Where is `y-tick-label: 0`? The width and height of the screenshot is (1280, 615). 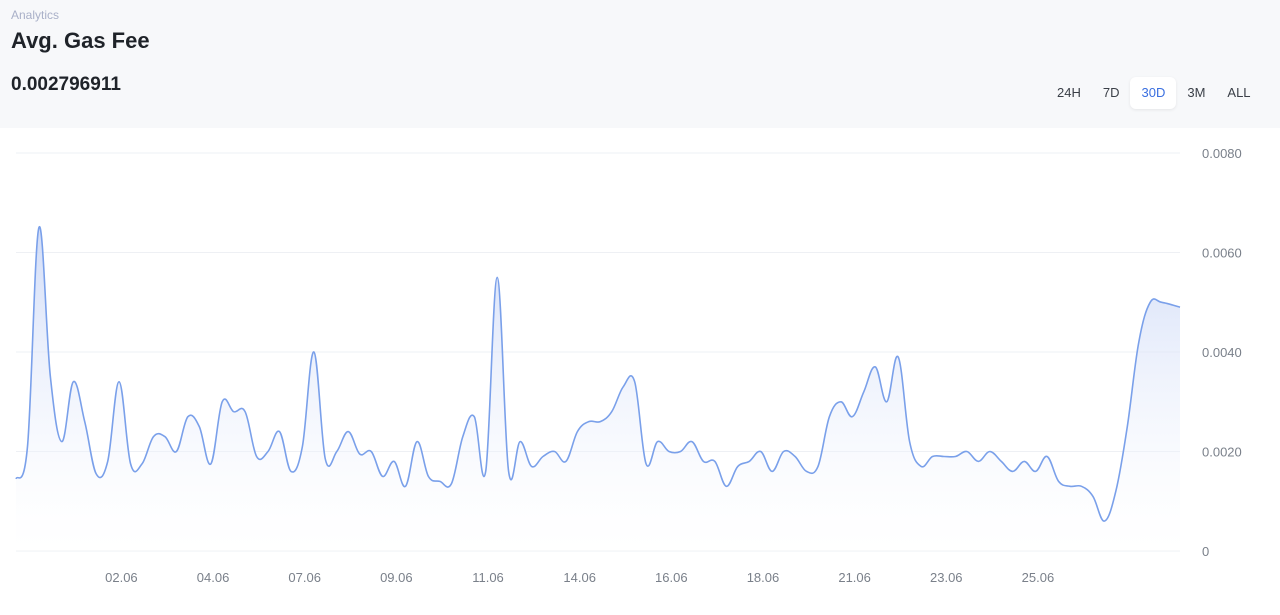
y-tick-label: 0 is located at coordinates (1205, 551).